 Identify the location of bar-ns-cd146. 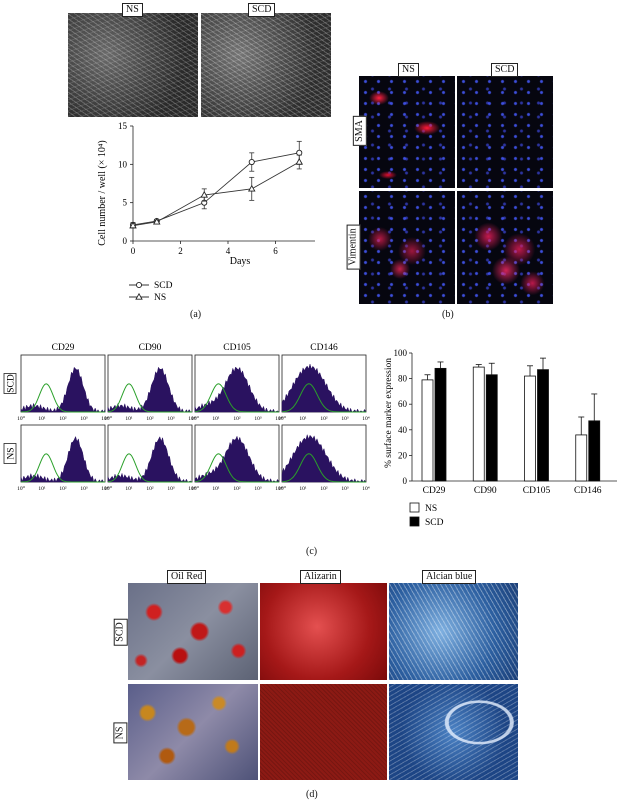
(581, 458).